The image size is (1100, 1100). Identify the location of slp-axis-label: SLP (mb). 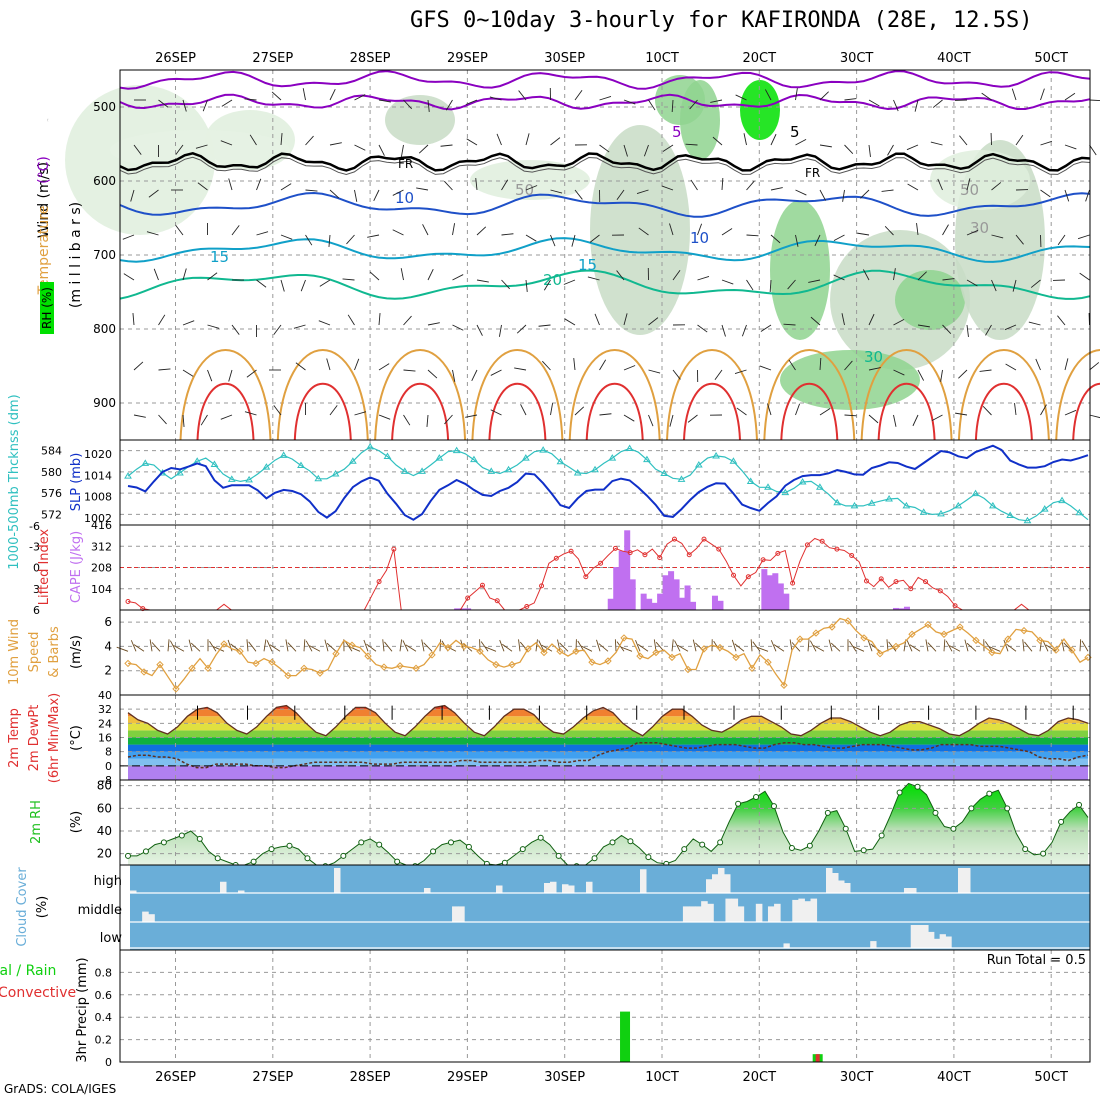
(76, 482).